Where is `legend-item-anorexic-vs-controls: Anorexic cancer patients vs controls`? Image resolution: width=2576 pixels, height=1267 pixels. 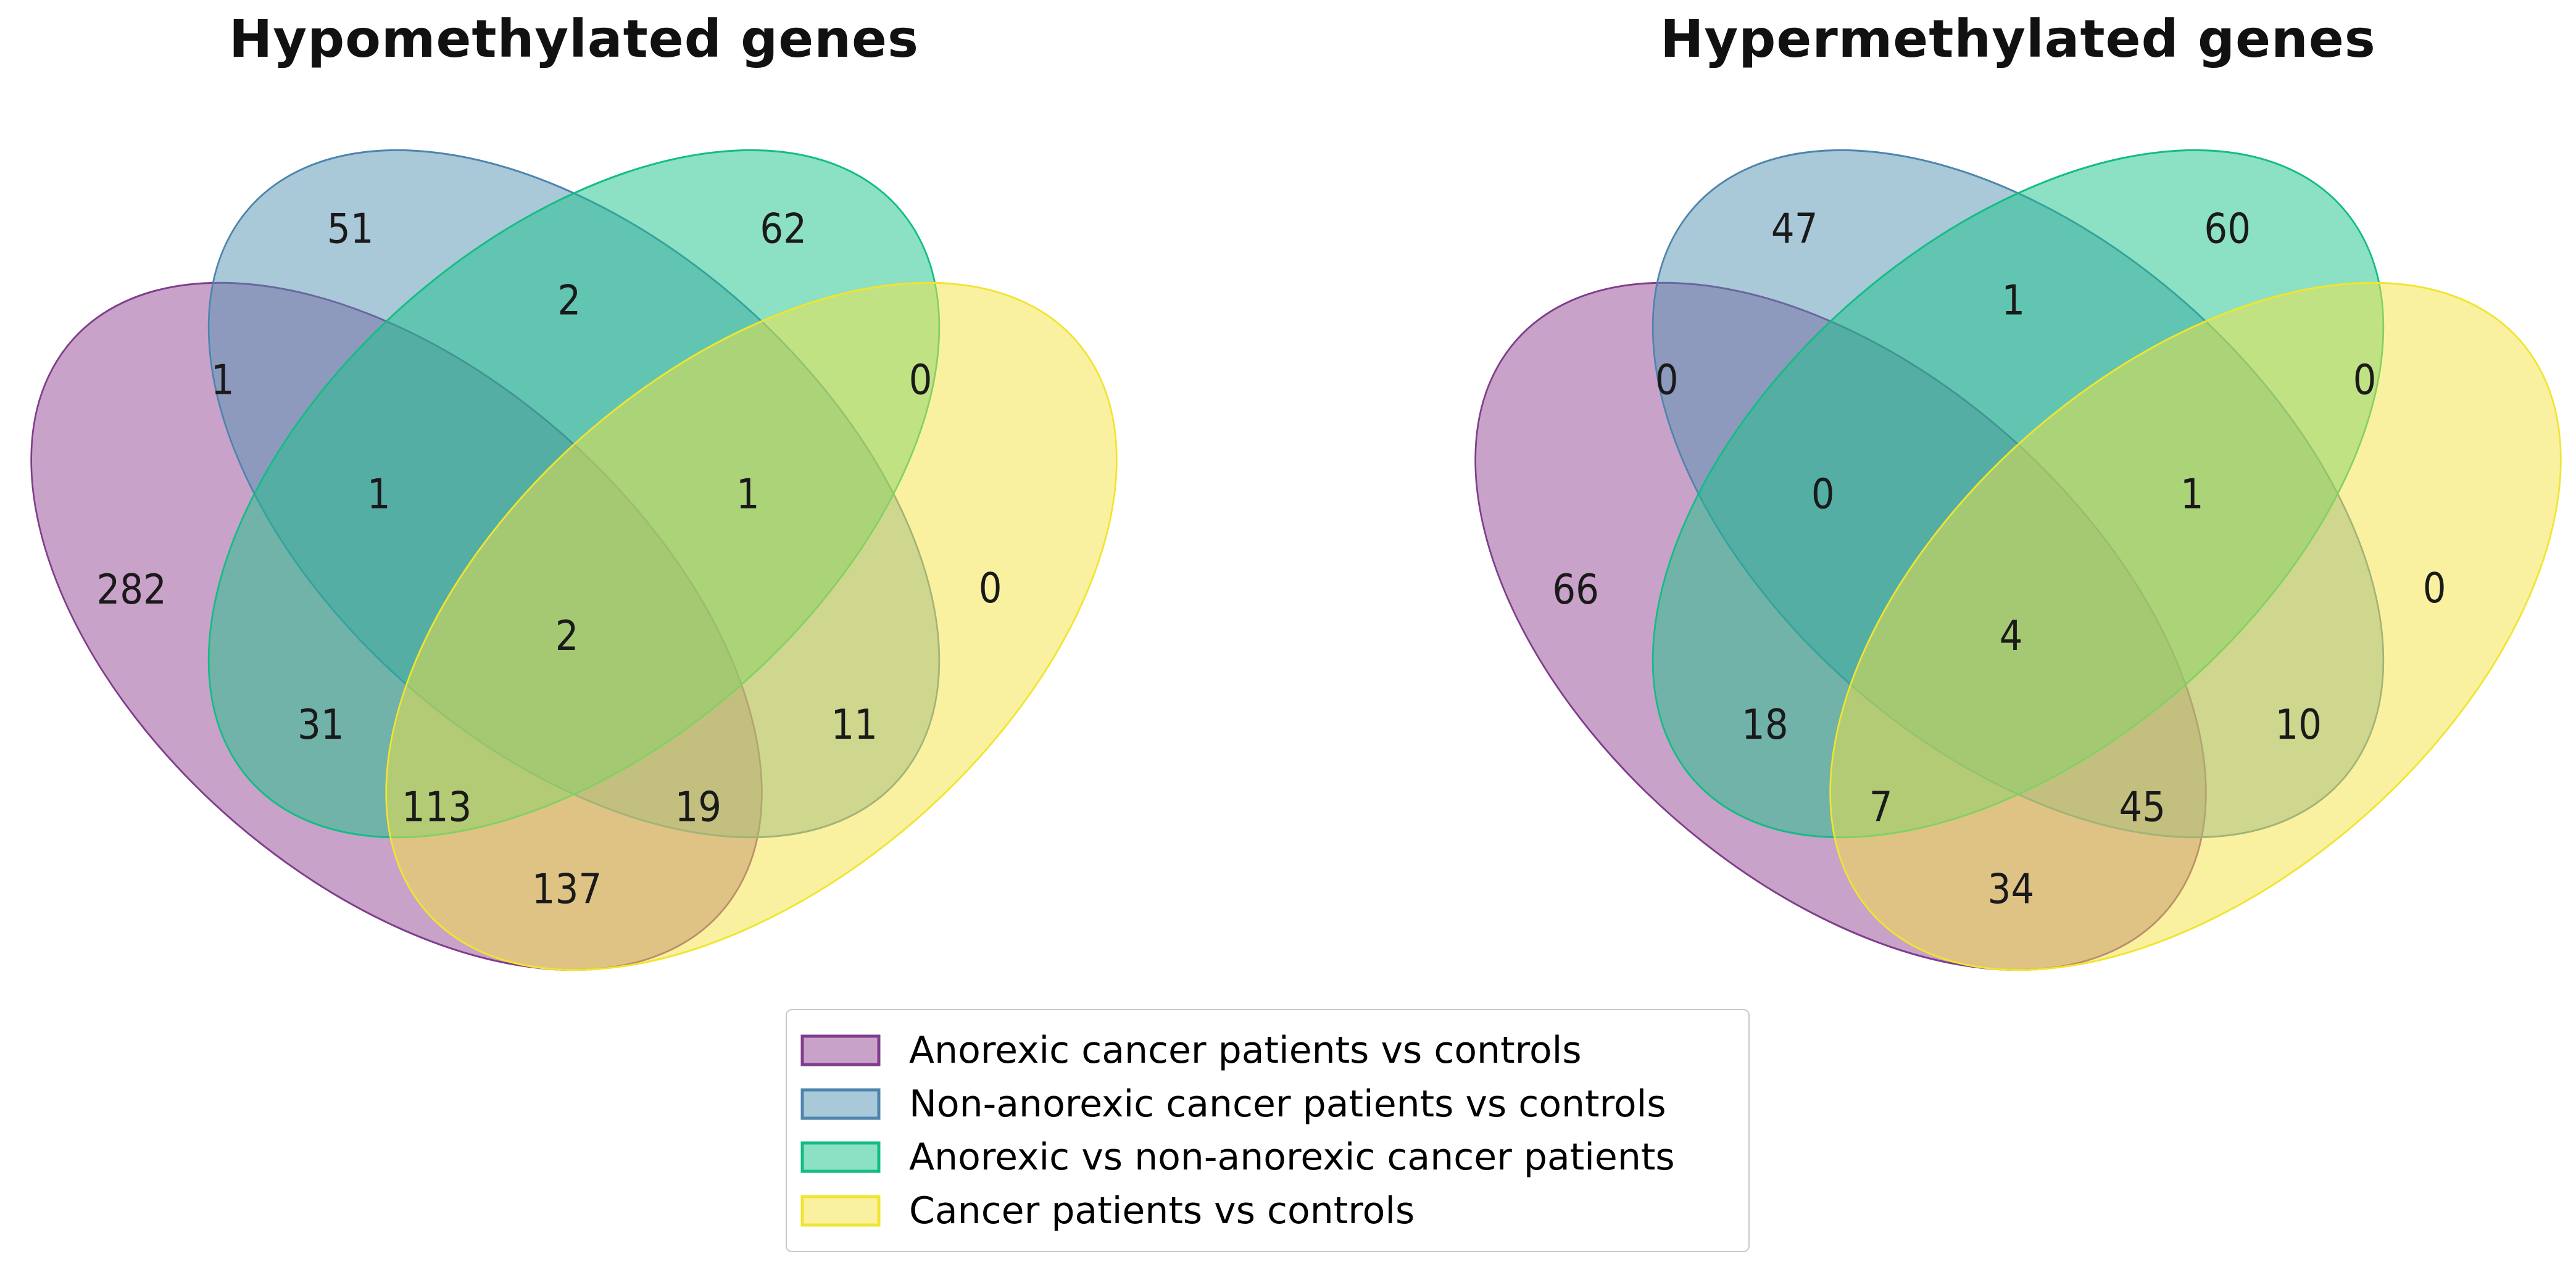
legend-item-anorexic-vs-controls: Anorexic cancer patients vs controls is located at coordinates (1271, 1050).